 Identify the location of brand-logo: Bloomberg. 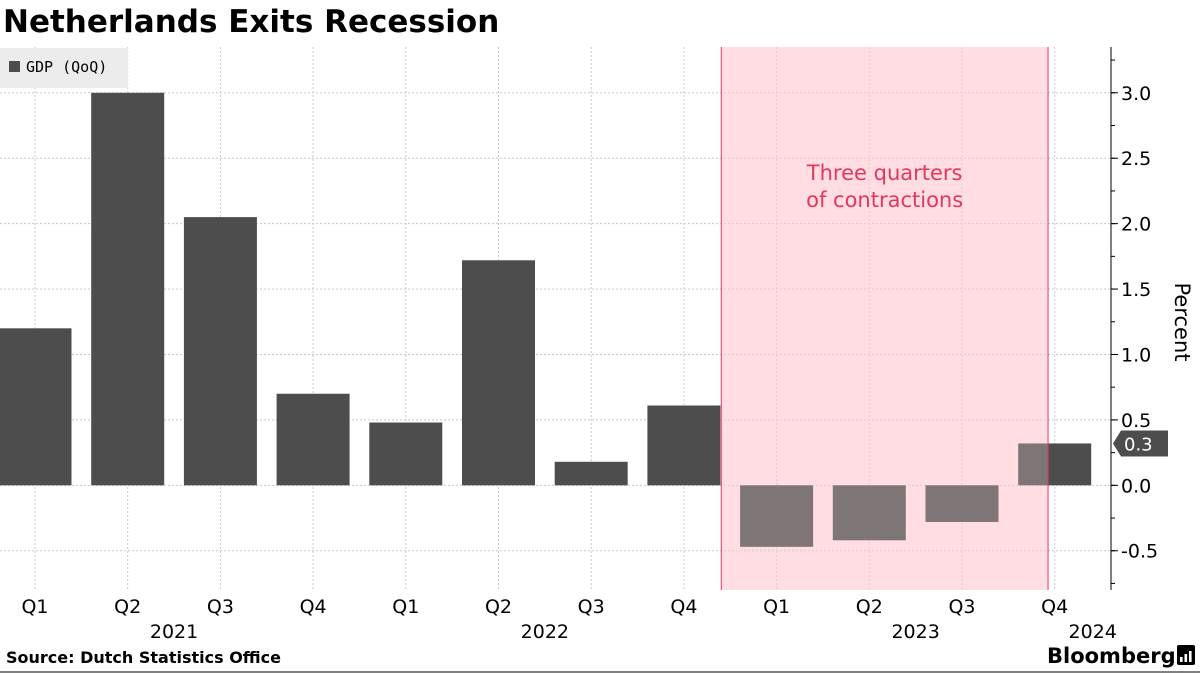
(1111, 656).